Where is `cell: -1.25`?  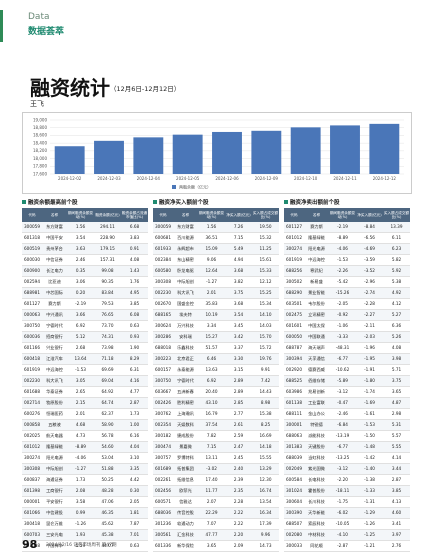 cell: -1.25 is located at coordinates (369, 534).